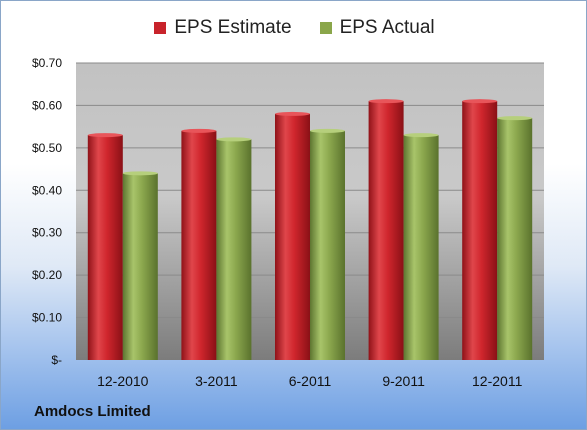 The width and height of the screenshot is (587, 430). Describe the element at coordinates (47, 233) in the screenshot. I see `y-tick-label: $0.30` at that location.